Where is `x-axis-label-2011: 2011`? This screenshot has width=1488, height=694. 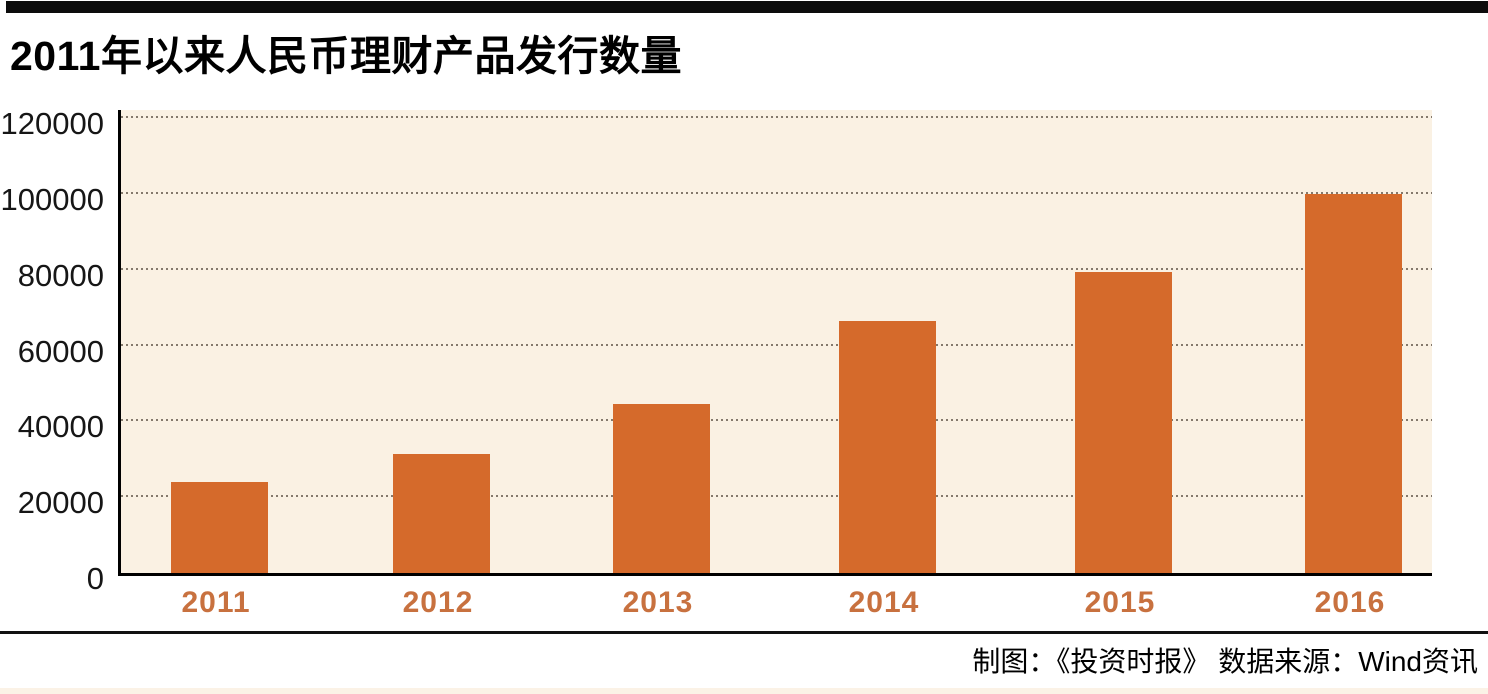 x-axis-label-2011: 2011 is located at coordinates (216, 602).